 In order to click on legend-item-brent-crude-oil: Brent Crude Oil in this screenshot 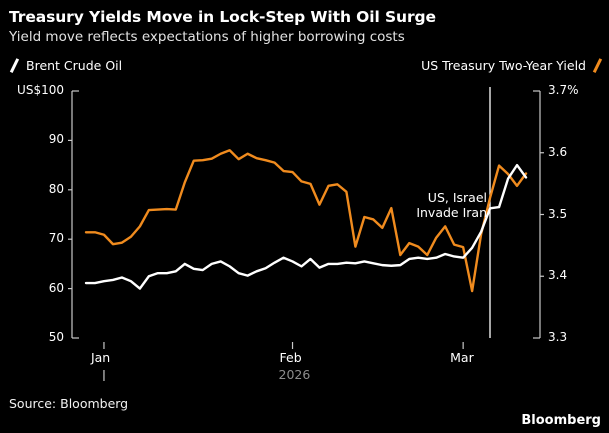, I will do `click(65, 65)`.